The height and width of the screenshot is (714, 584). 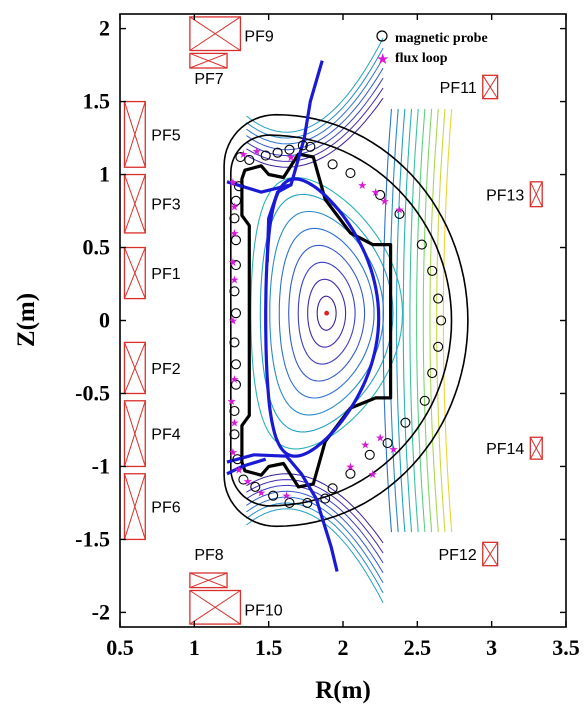 I want to click on coil-label: PF1, so click(x=165, y=274).